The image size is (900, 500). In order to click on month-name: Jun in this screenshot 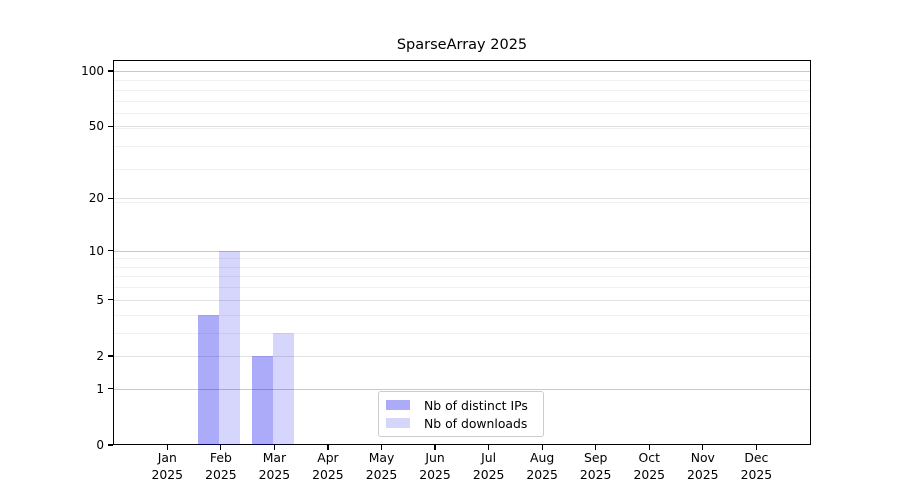, I will do `click(435, 457)`.